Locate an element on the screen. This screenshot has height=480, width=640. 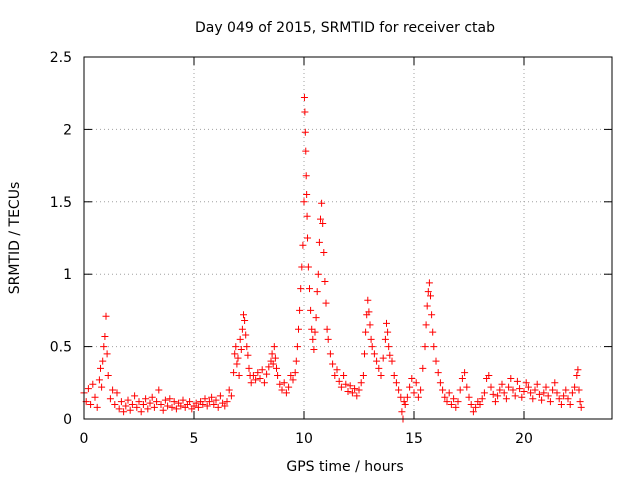
y-tick-label: 0.5 is located at coordinates (61, 348).